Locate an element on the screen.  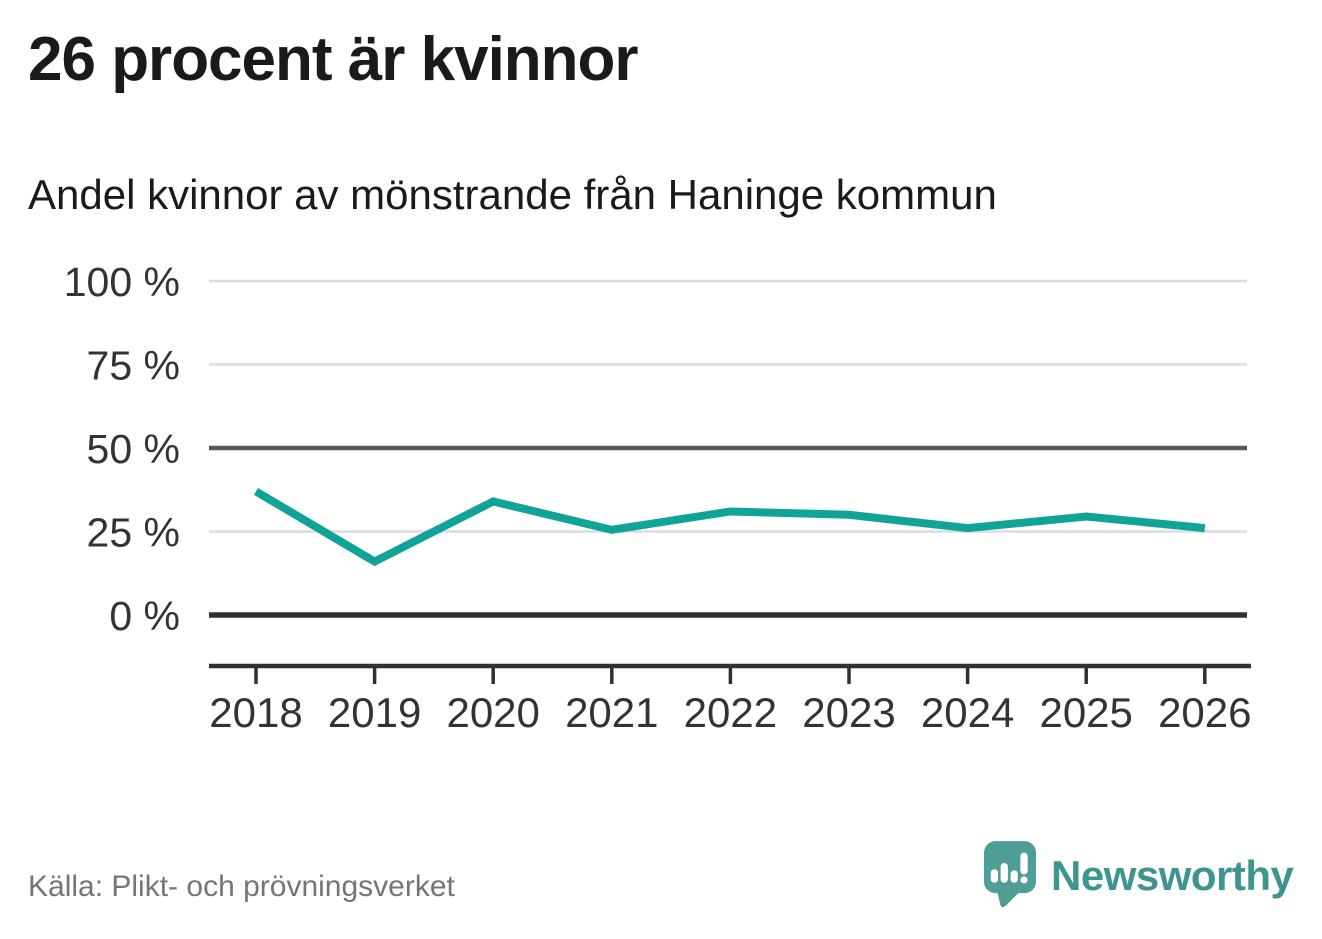
y-axis-tick-label: 75 % is located at coordinates (133, 366).